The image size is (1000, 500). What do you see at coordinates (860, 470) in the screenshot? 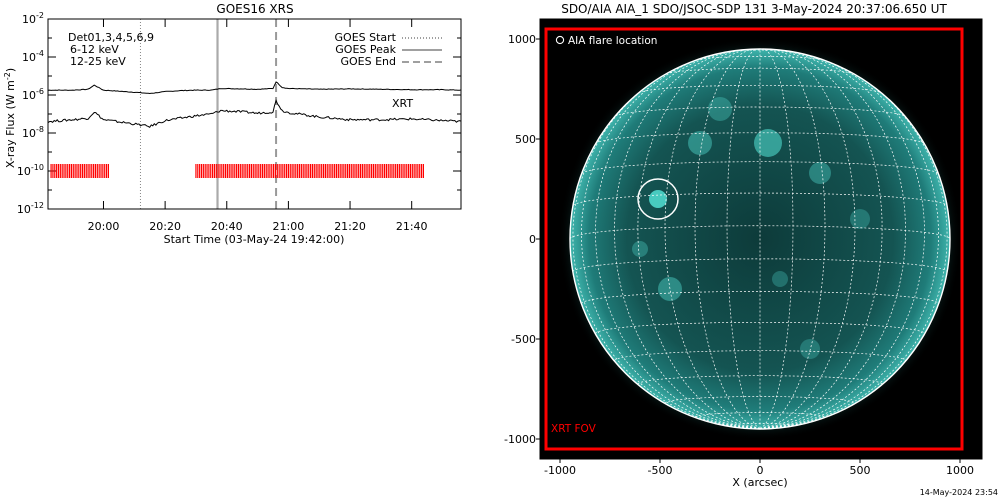
I see `aia-xtick-label: 500` at bounding box center [860, 470].